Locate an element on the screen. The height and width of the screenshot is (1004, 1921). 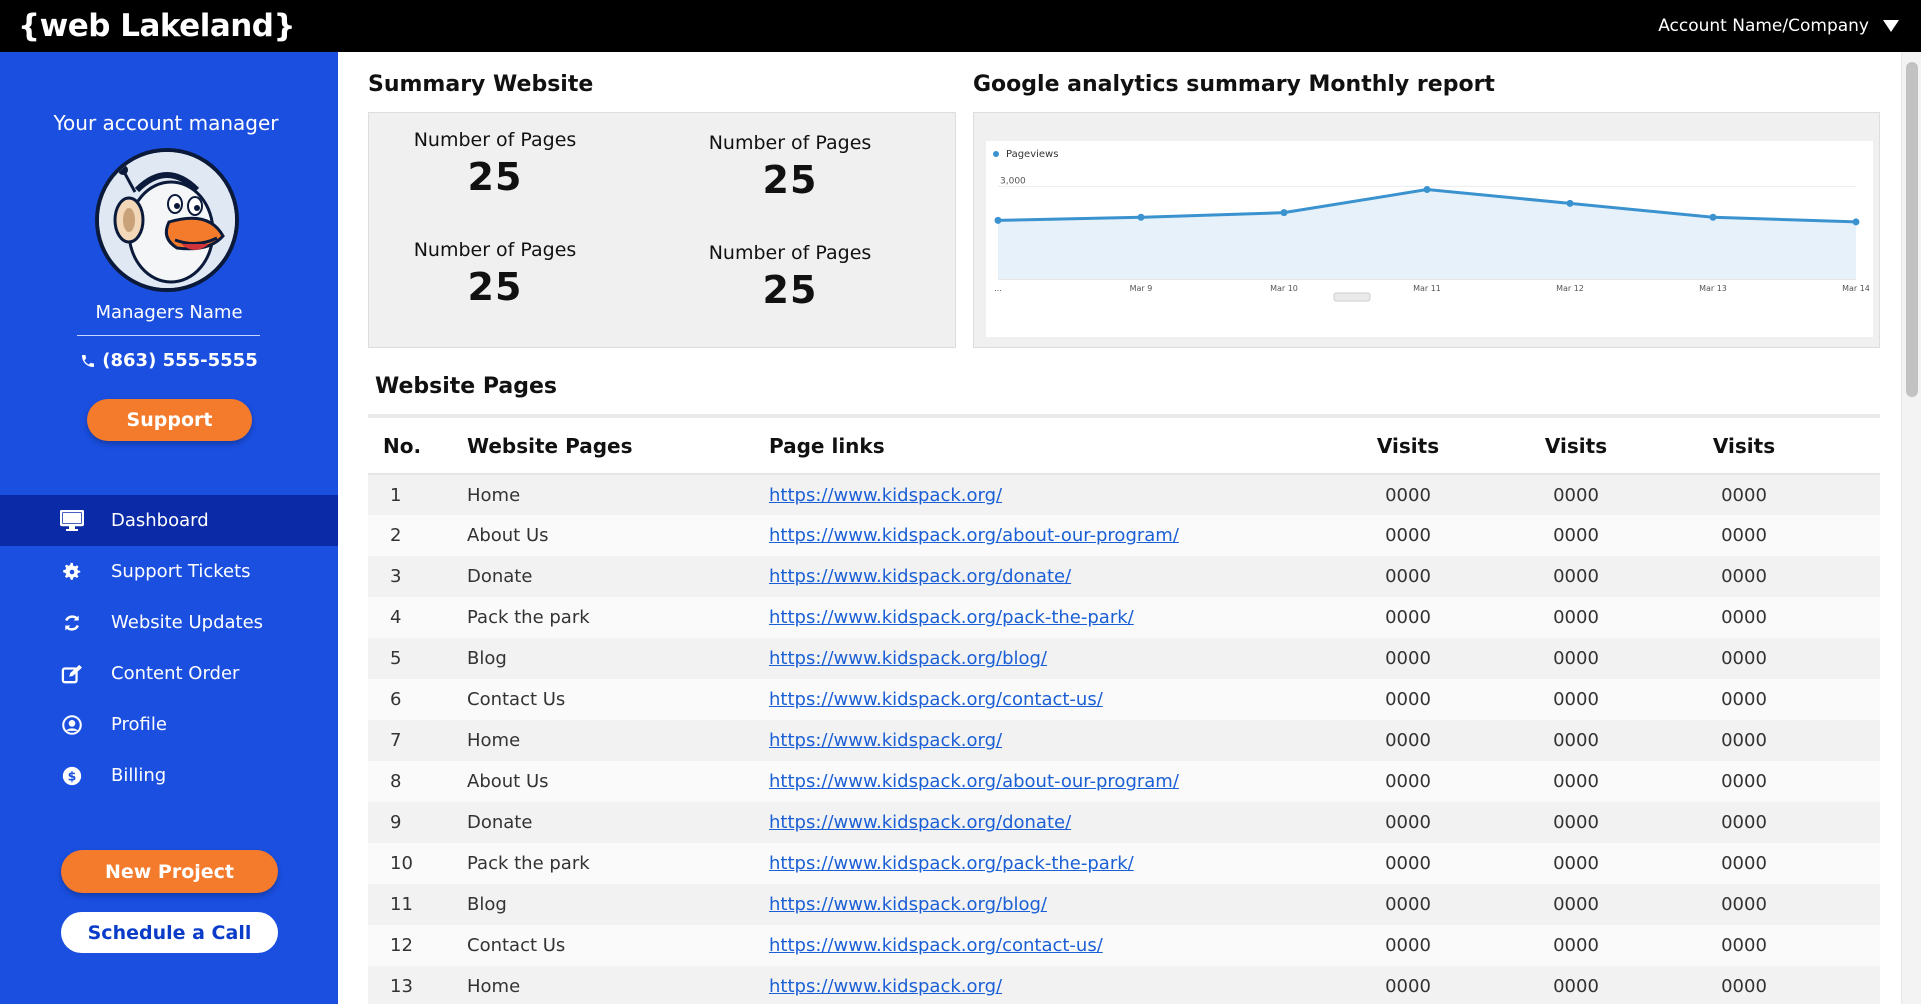
x-tick-label: Mar 10 is located at coordinates (1284, 288).